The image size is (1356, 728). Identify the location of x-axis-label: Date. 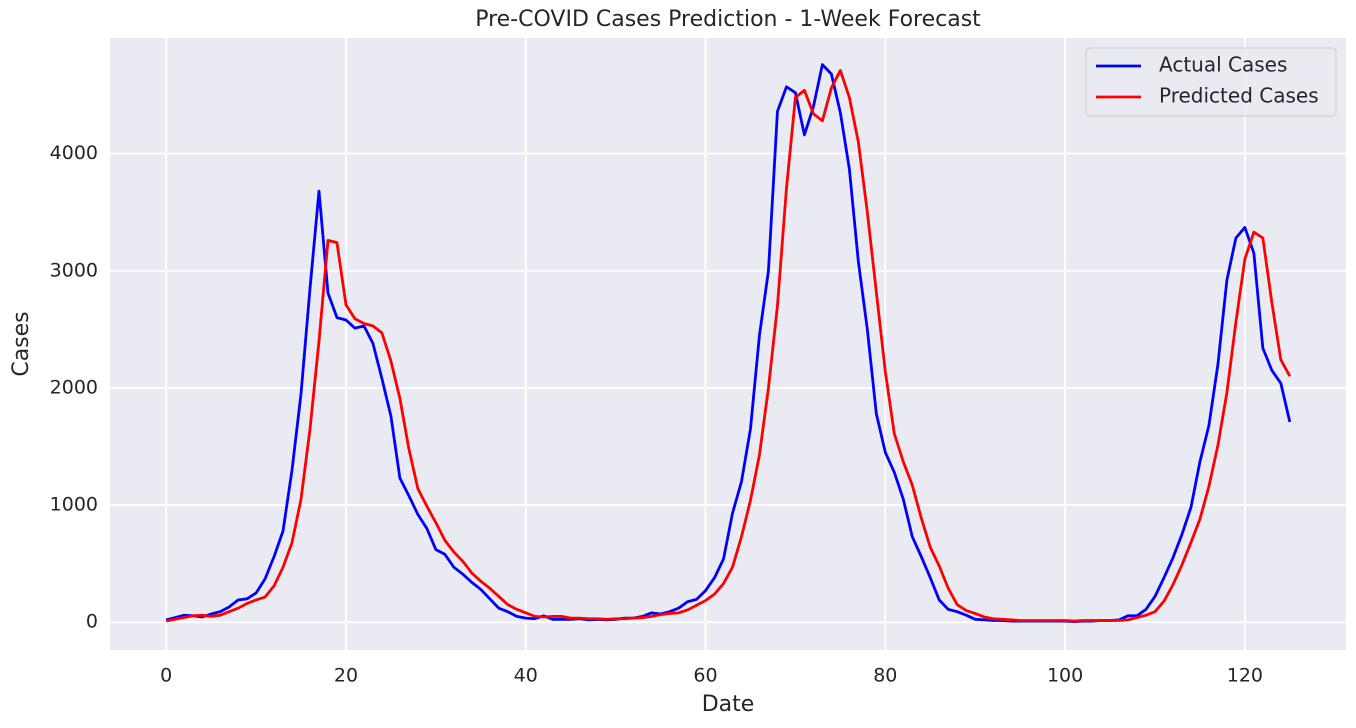
(728, 704).